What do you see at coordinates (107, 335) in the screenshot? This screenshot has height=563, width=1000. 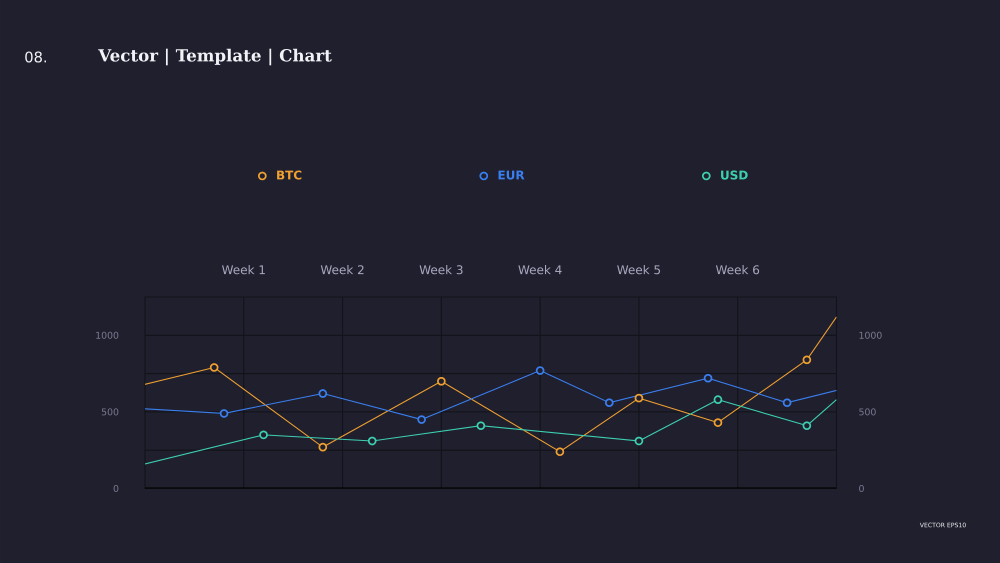 I see `y-tick-label: 1000` at bounding box center [107, 335].